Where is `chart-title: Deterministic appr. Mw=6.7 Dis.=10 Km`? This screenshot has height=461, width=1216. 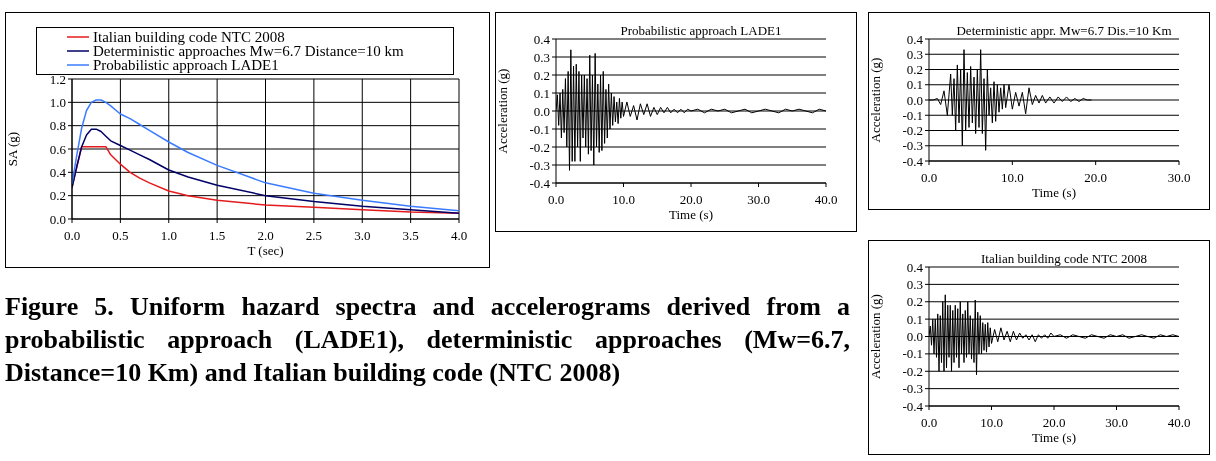
chart-title: Deterministic appr. Mw=6.7 Dis.=10 Km is located at coordinates (1064, 31).